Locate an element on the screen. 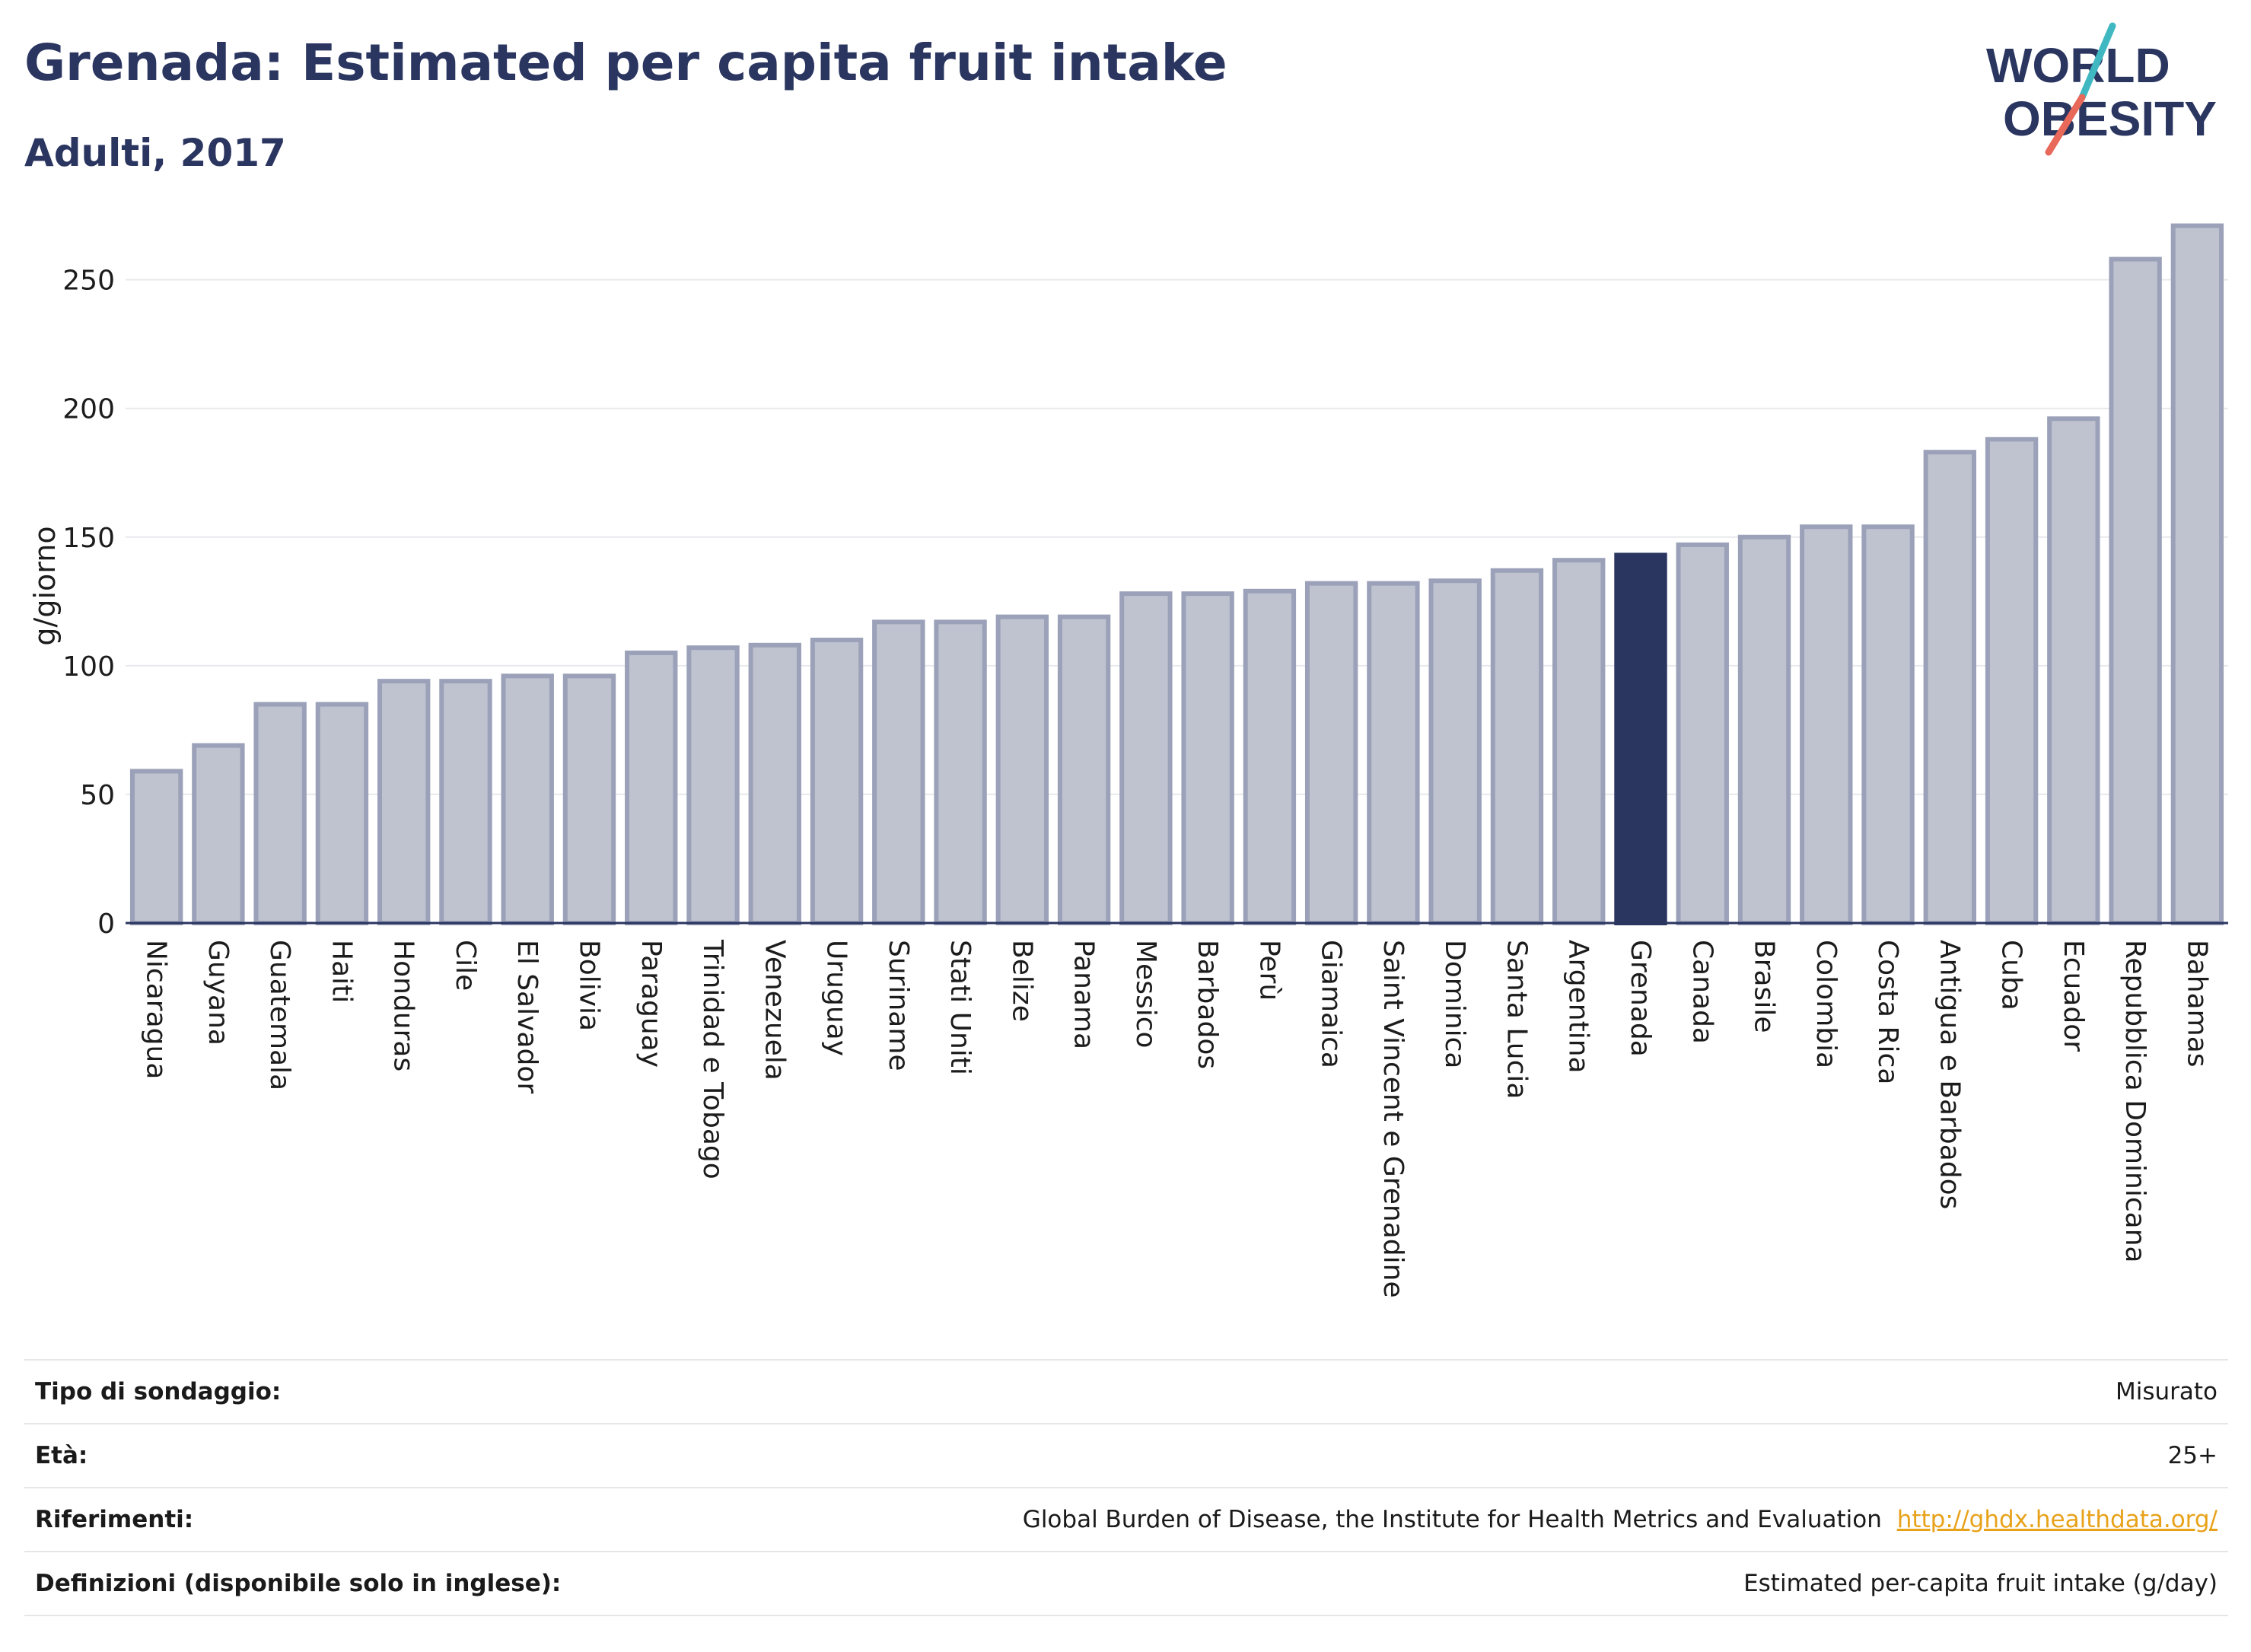 Image resolution: width=2251 pixels, height=1652 pixels. logo-slash-teal is located at coordinates (2097, 61).